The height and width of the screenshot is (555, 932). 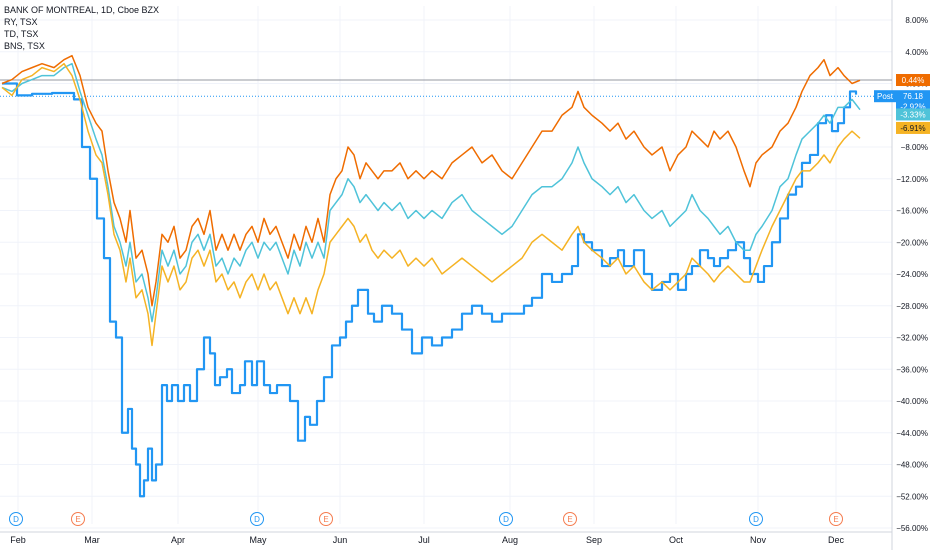 What do you see at coordinates (676, 540) in the screenshot?
I see `x-tick-label: Oct` at bounding box center [676, 540].